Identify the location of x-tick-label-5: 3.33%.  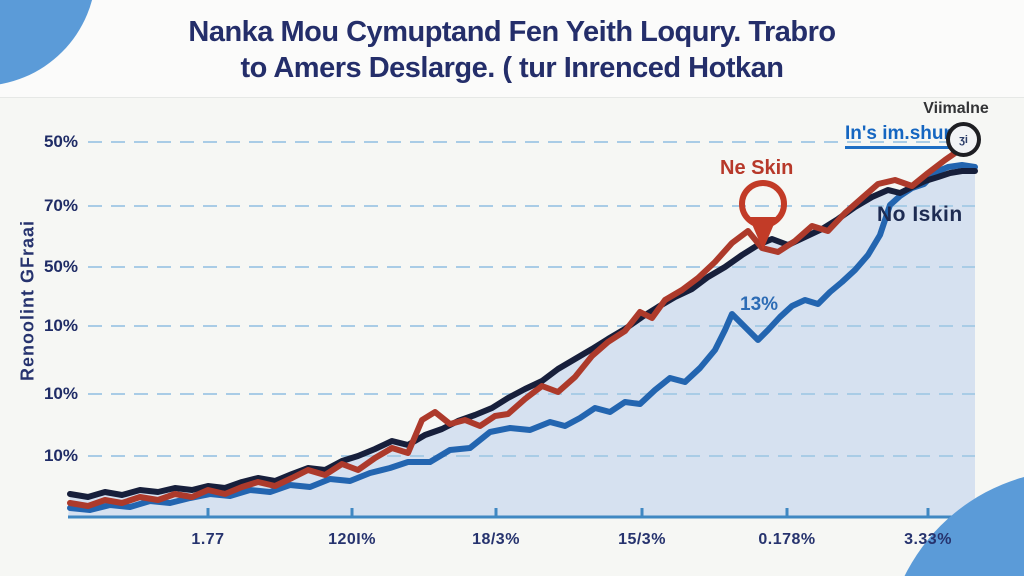
(928, 539).